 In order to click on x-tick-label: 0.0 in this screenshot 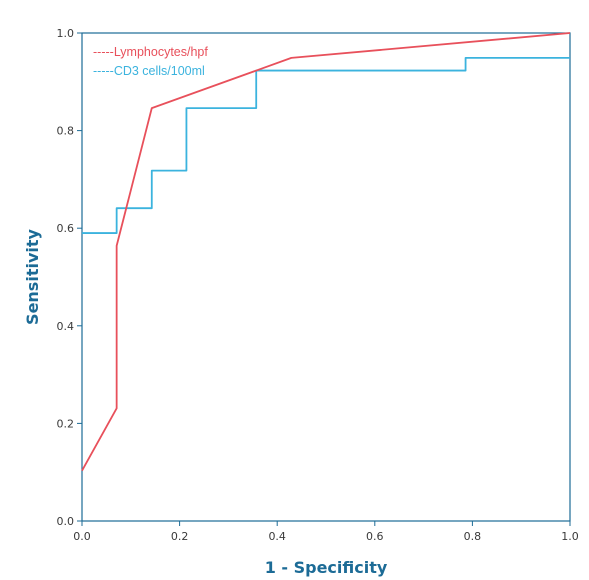, I will do `click(82, 536)`.